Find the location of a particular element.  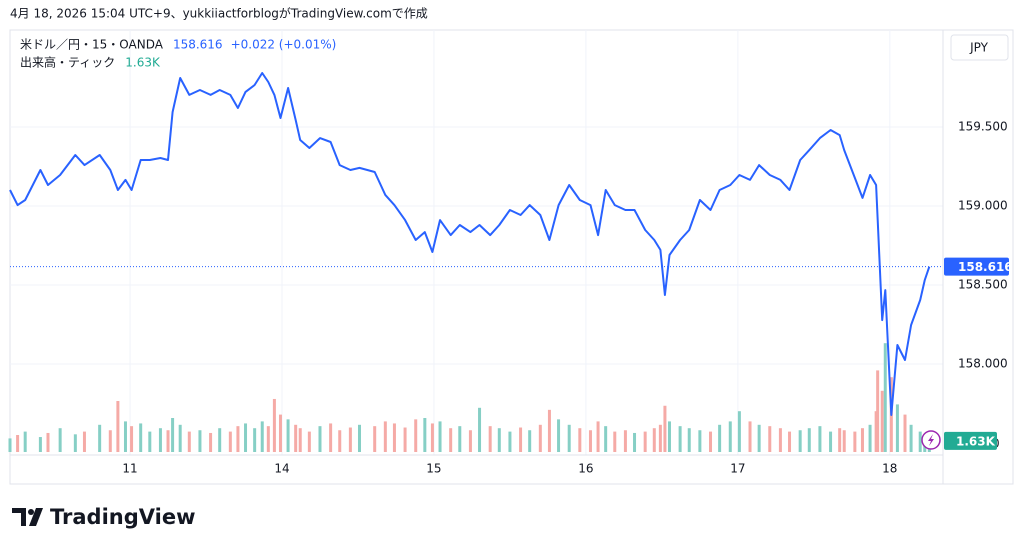

brand: TradingView is located at coordinates (122, 517).